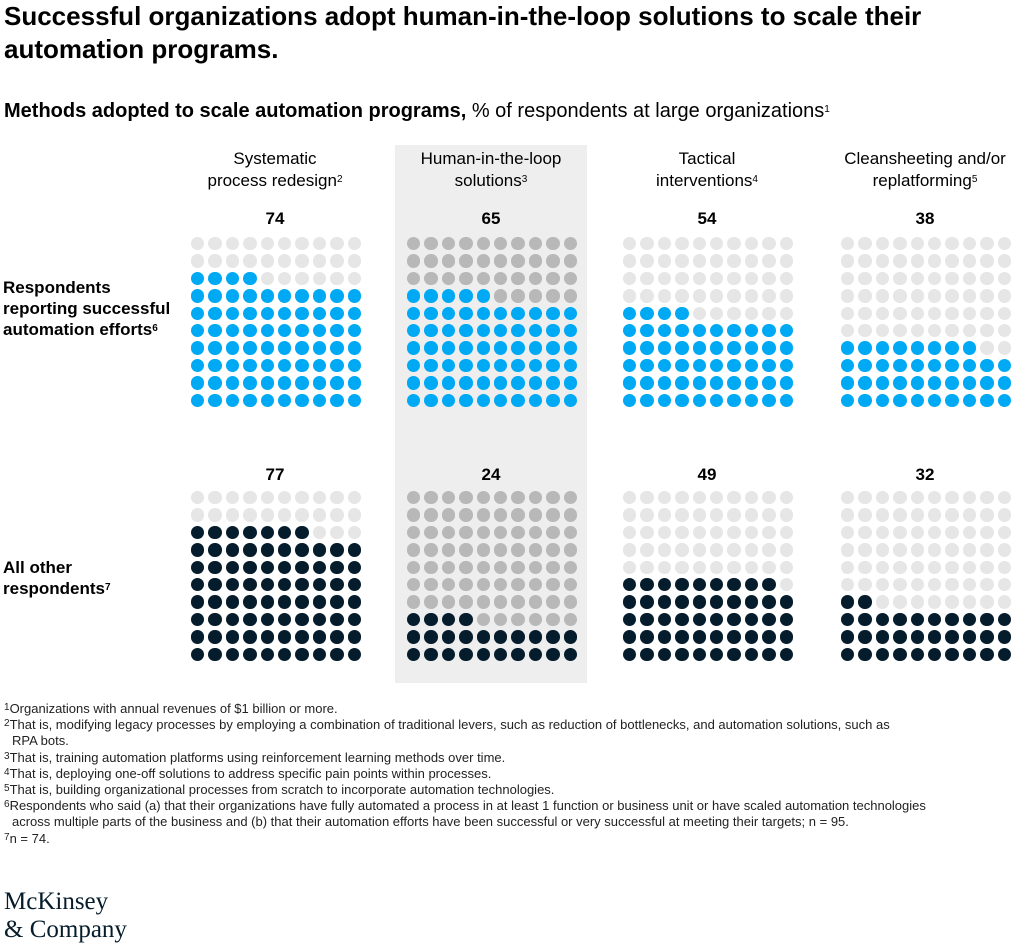 The image size is (1024, 950). I want to click on column-header-systematic: Systematic process redesign2, so click(275, 170).